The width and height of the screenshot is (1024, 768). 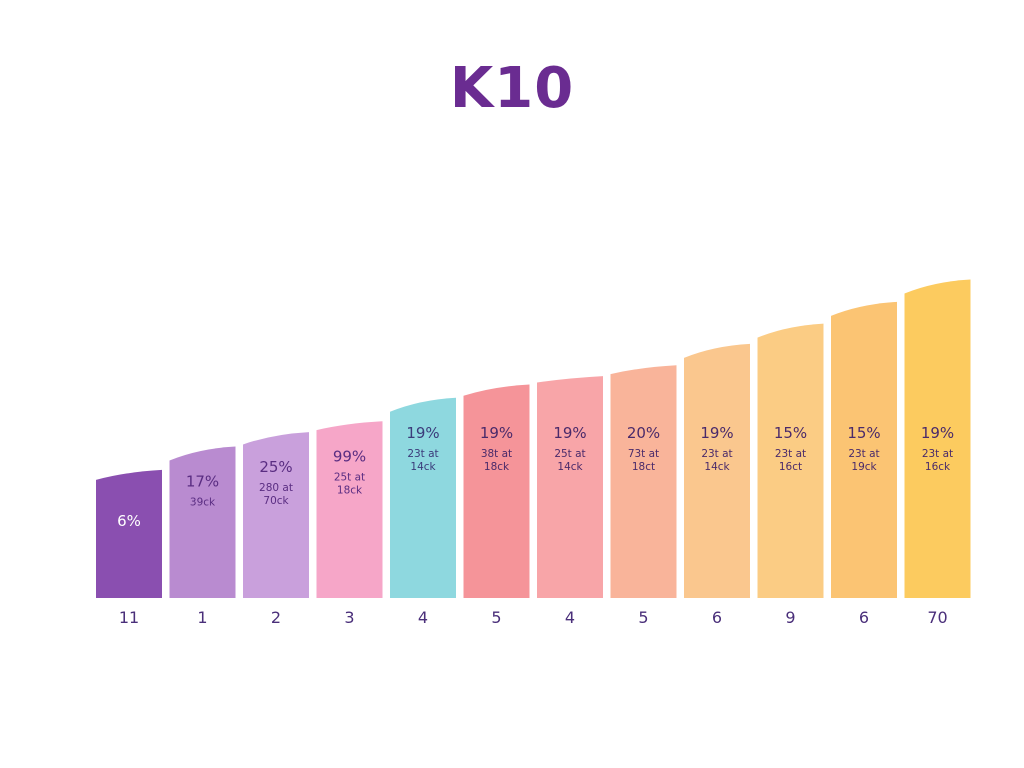 What do you see at coordinates (276, 488) in the screenshot?
I see `bar-sub-label: 280 at` at bounding box center [276, 488].